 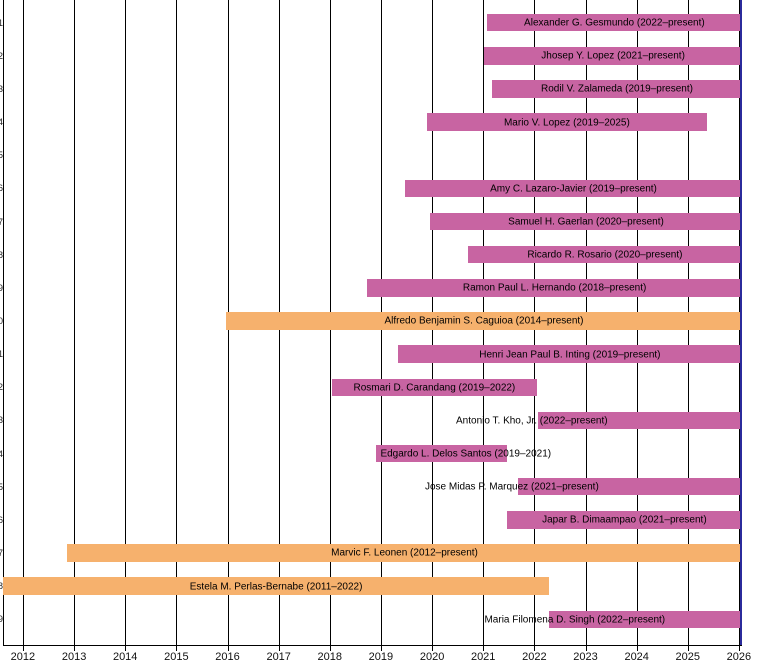 I want to click on y-tick-text: 1, so click(x=1, y=22).